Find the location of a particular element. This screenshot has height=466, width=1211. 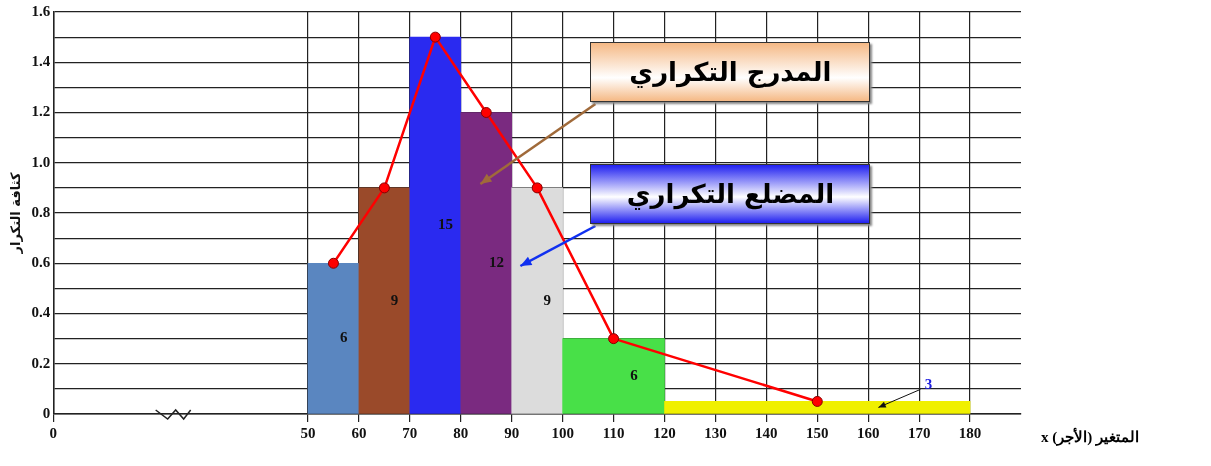

x-tick-label: 50 is located at coordinates (308, 432).